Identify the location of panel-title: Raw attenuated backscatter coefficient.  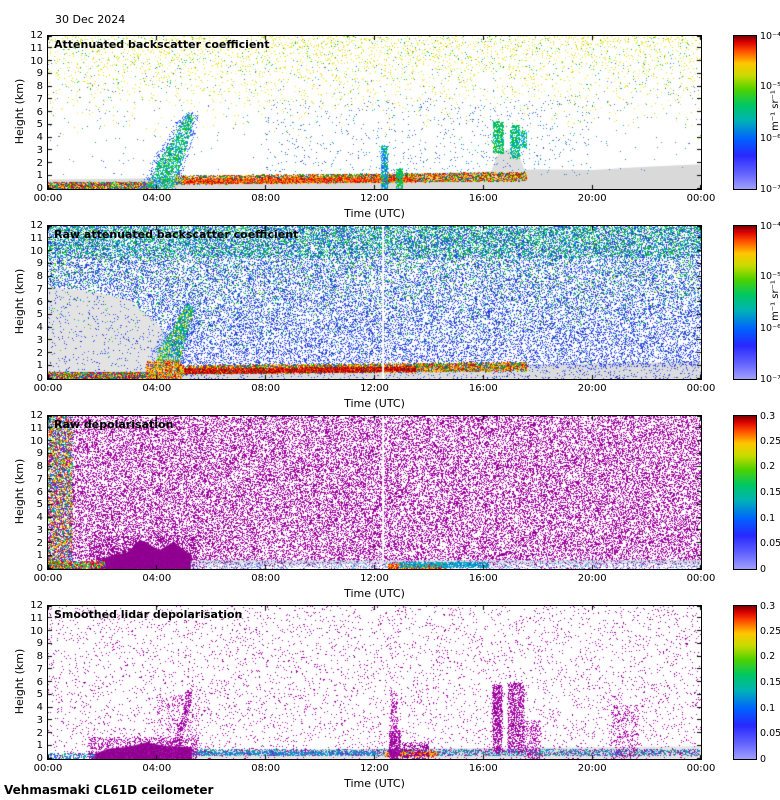
(176, 234).